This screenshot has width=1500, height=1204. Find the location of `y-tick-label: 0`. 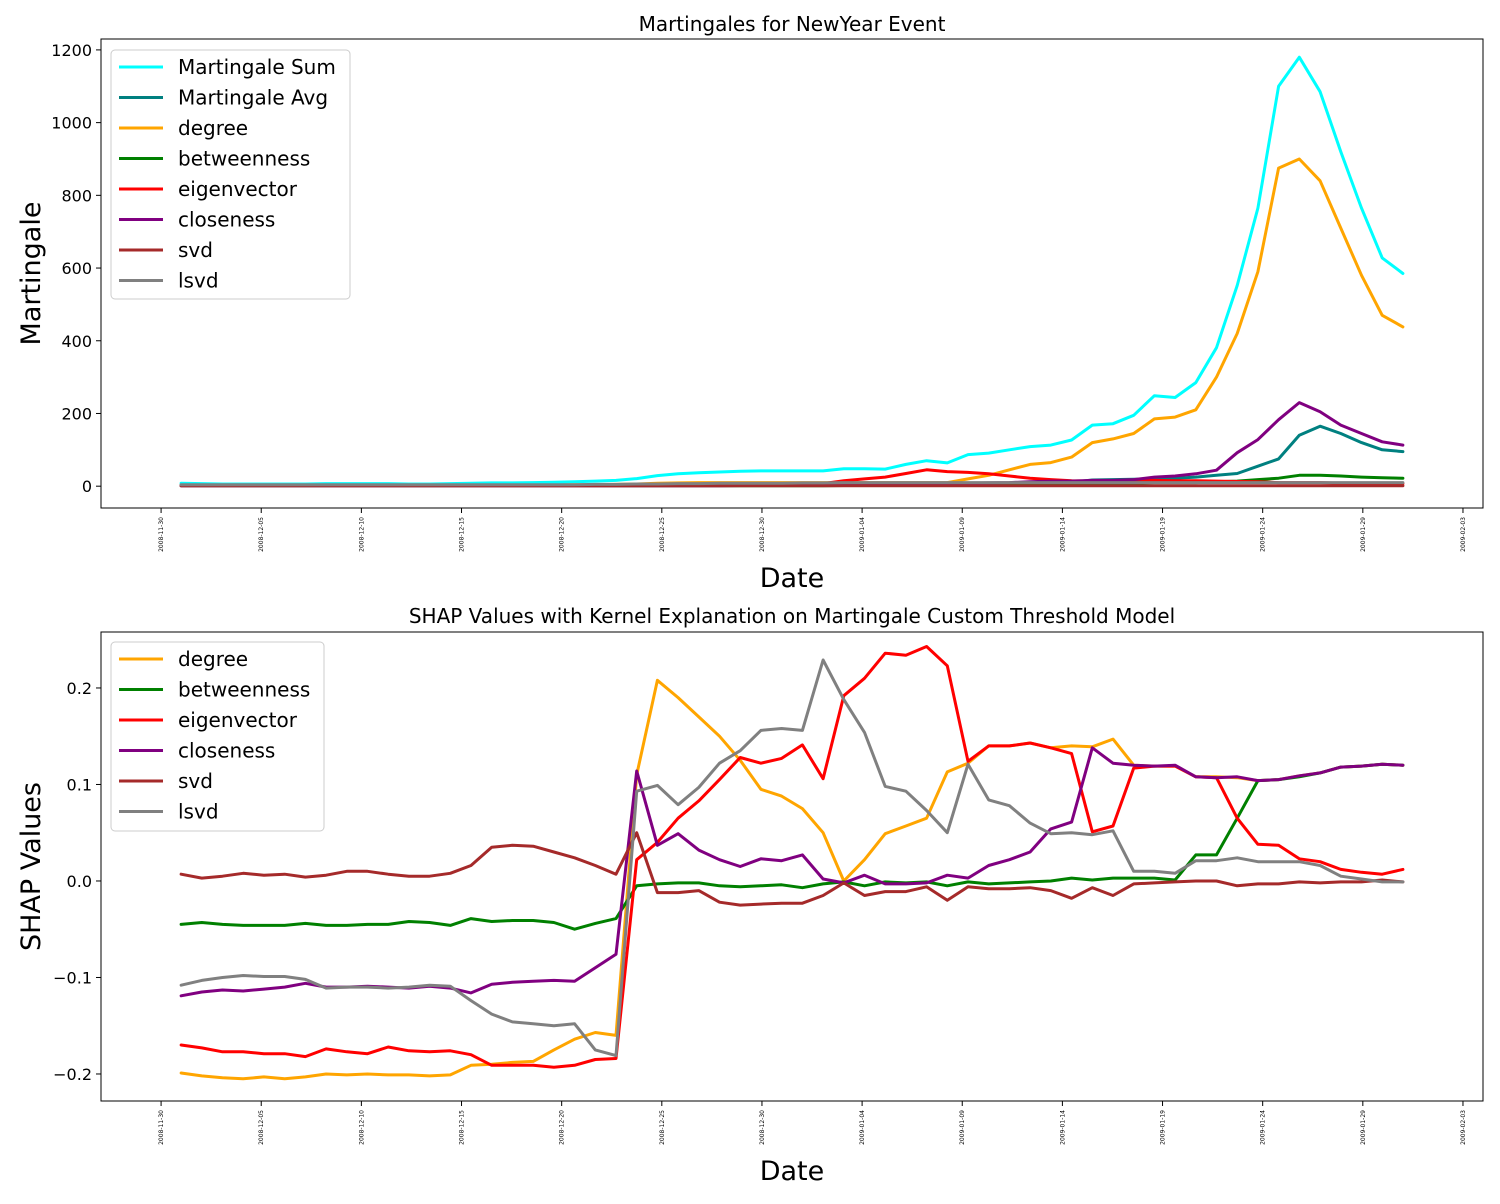

y-tick-label: 0 is located at coordinates (87, 486).